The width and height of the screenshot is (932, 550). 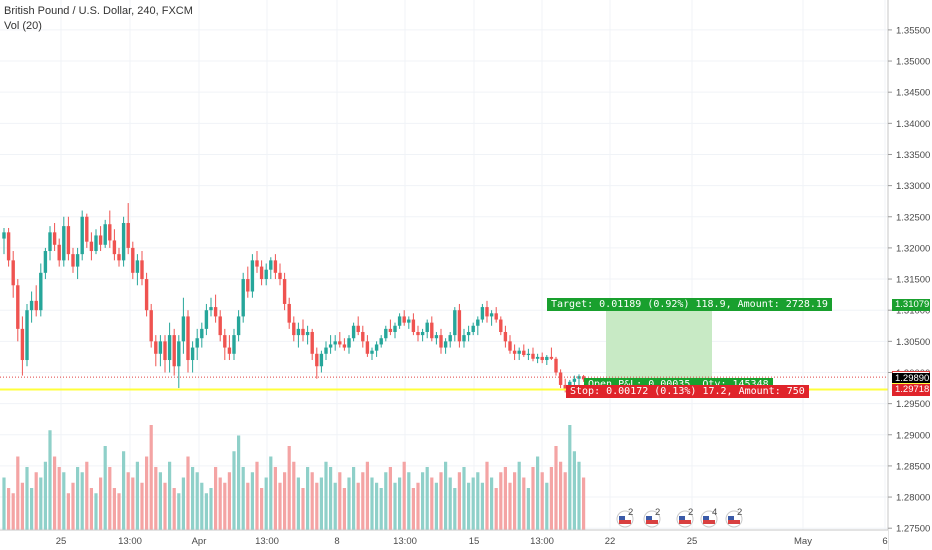 I want to click on x-tick-label: 25, so click(x=692, y=541).